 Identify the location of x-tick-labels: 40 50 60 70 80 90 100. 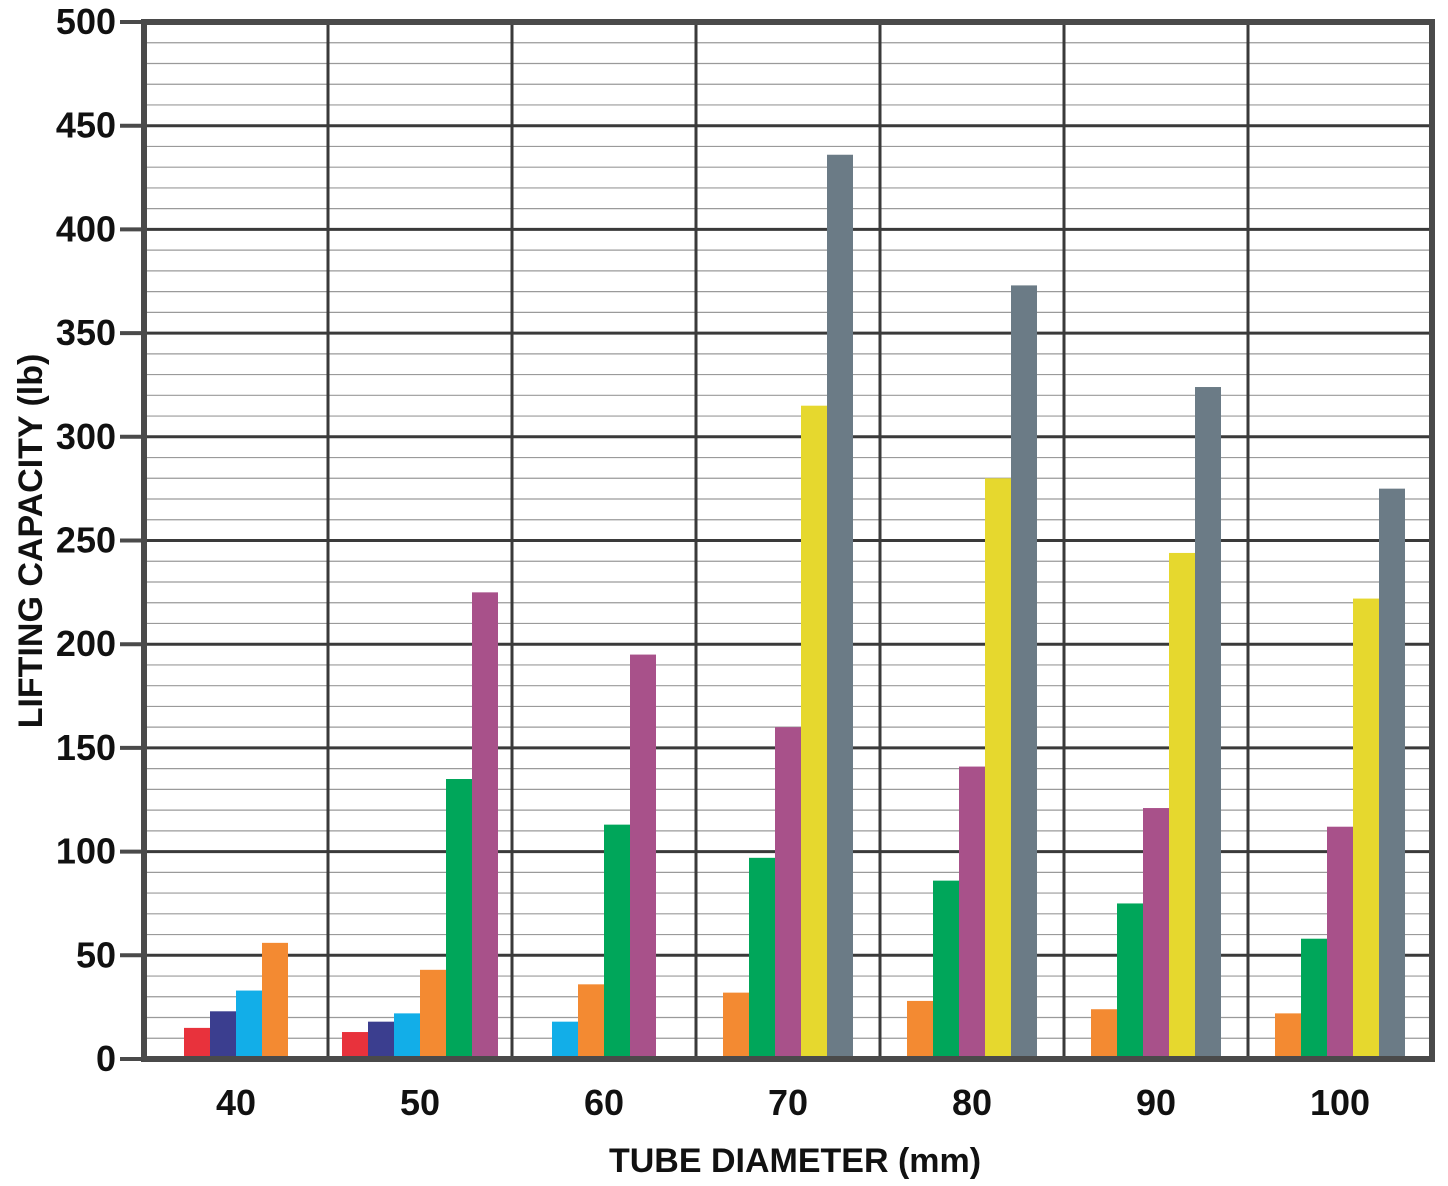
(793, 1102).